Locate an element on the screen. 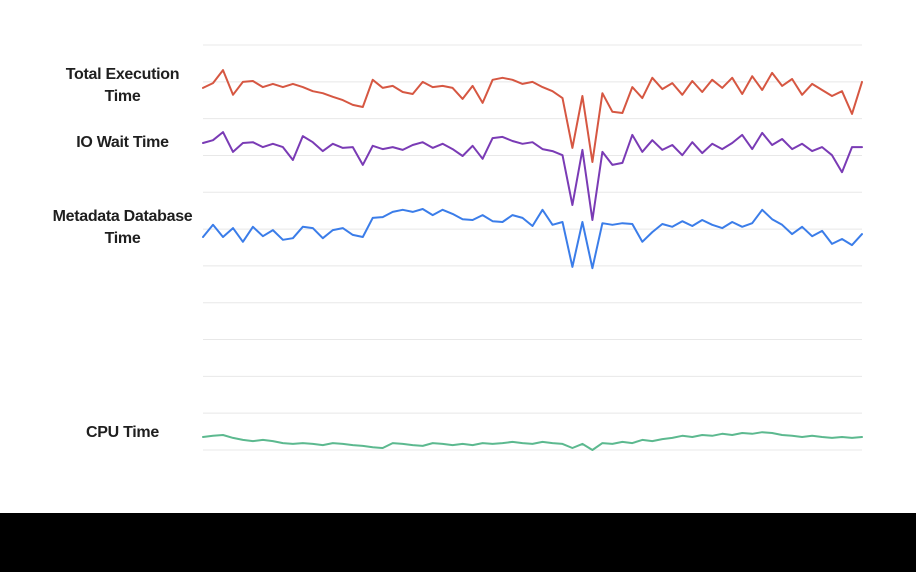 The height and width of the screenshot is (572, 916). series-label-total-execution-time: Total Execution Time is located at coordinates (122, 86).